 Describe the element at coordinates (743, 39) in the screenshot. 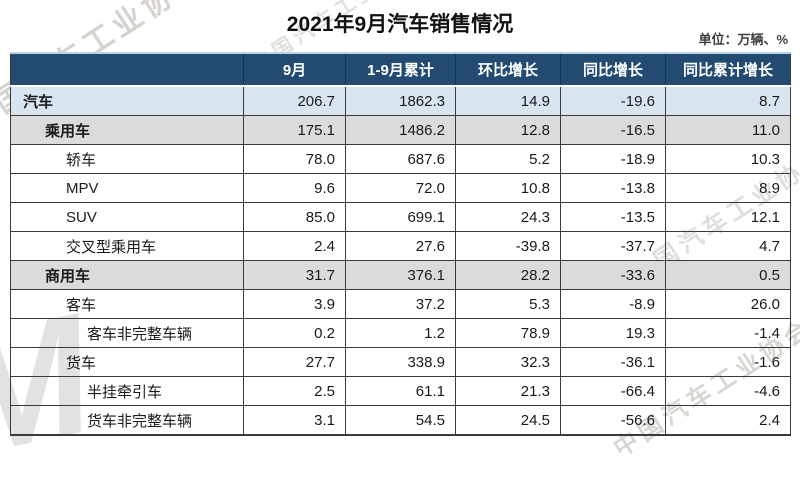

I see `unit-label: 单位：万辆、%` at that location.